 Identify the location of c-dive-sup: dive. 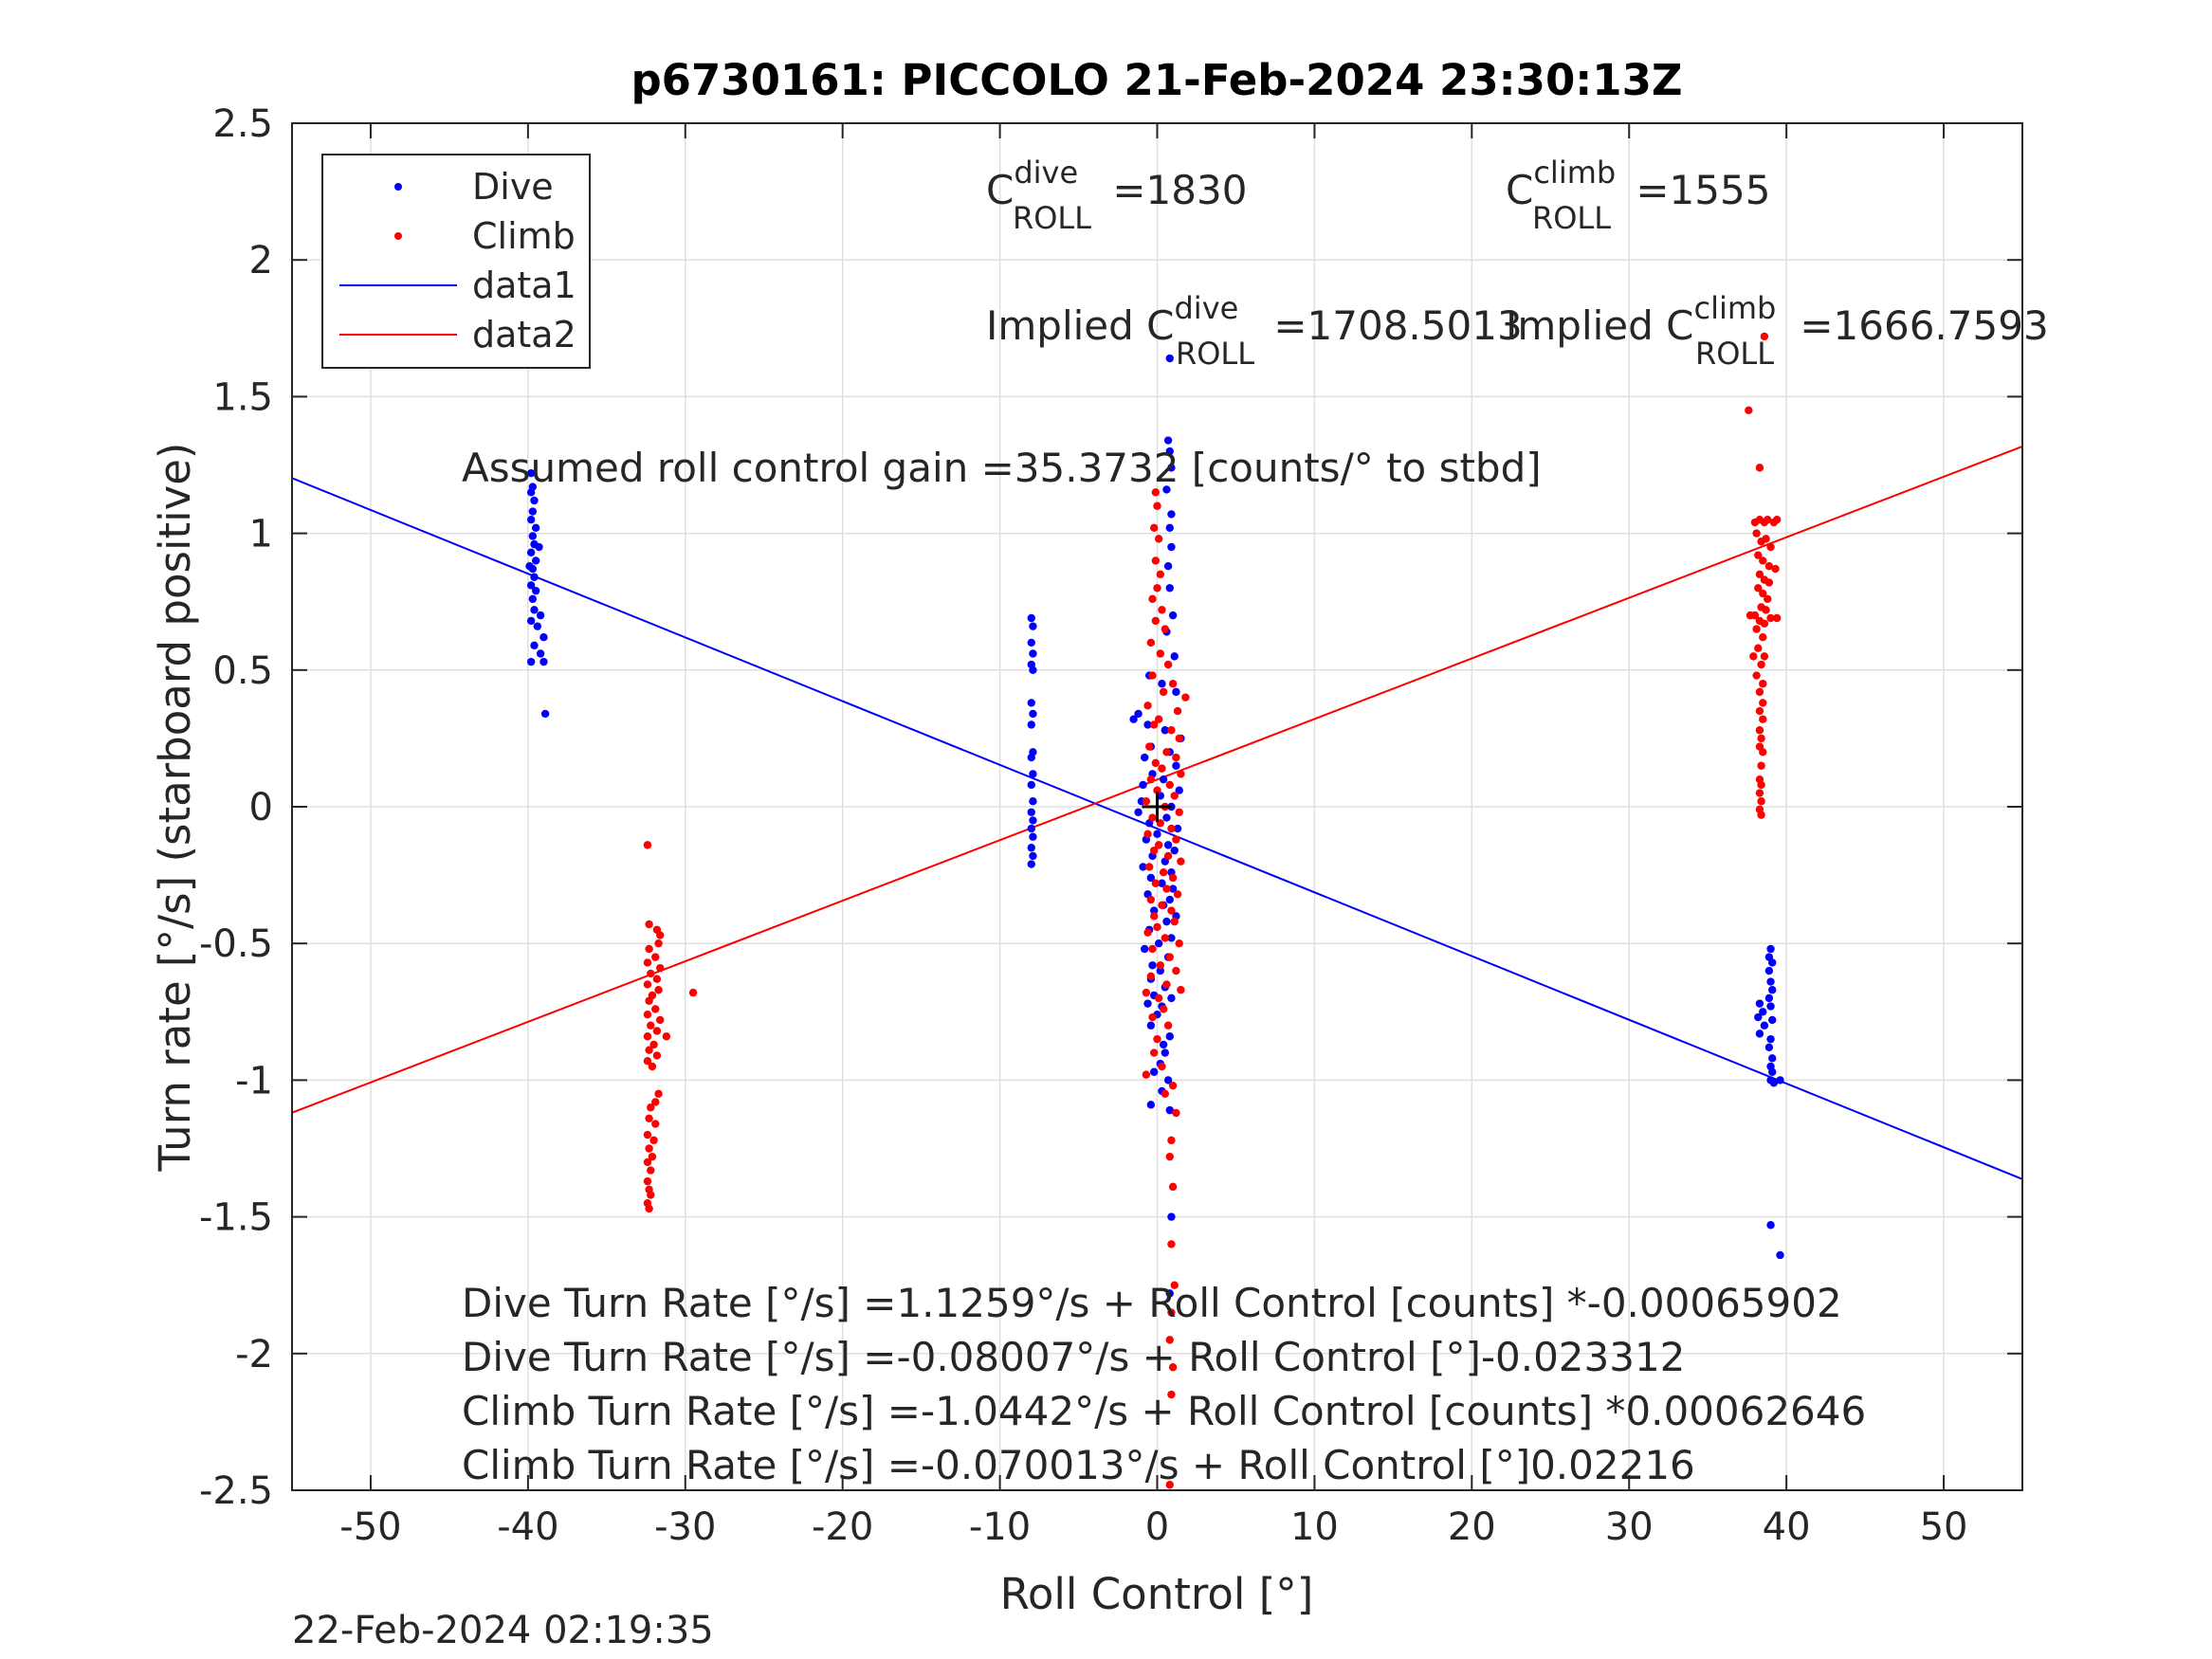
(1046, 173).